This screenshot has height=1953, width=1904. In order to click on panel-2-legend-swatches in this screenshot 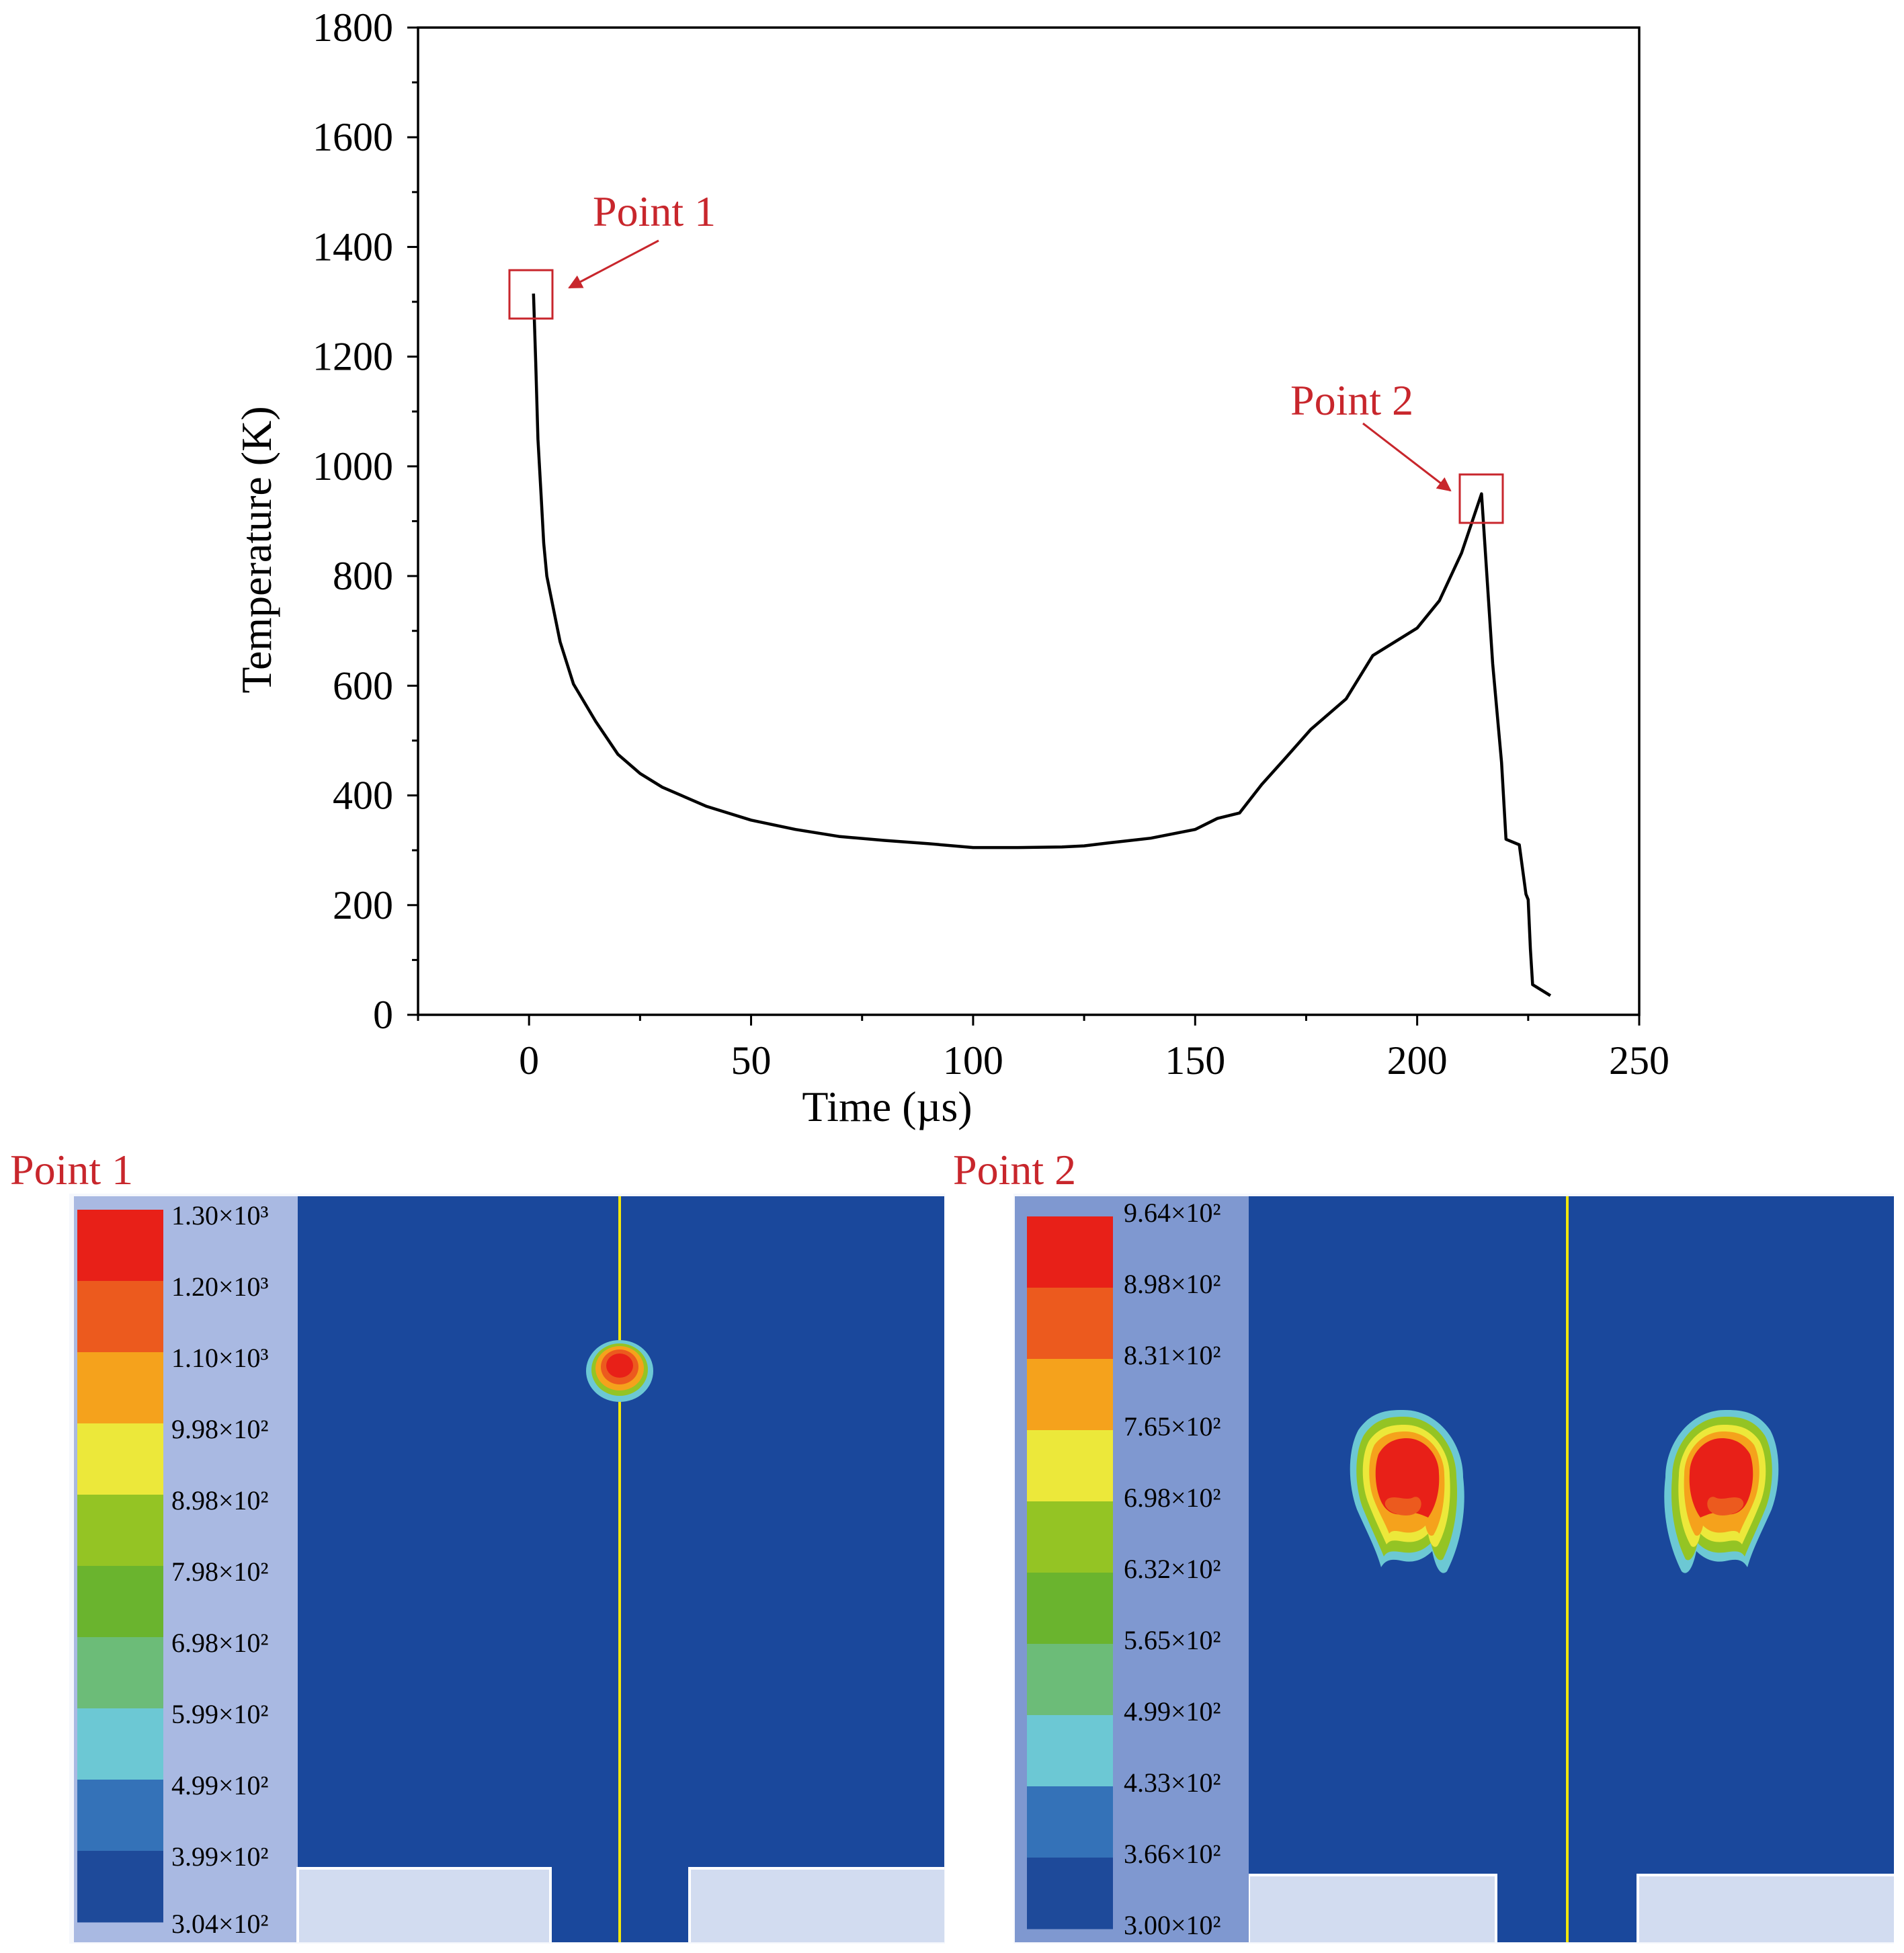, I will do `click(1070, 1573)`.